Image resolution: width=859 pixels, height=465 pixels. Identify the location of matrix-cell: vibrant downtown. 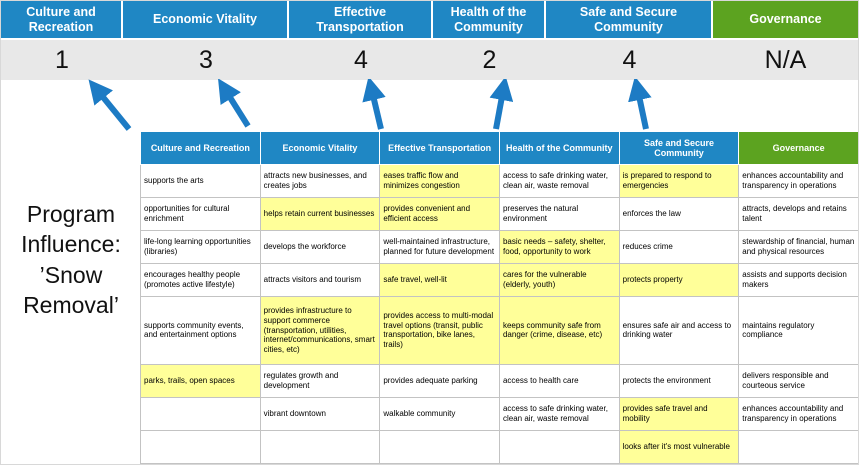
(320, 413).